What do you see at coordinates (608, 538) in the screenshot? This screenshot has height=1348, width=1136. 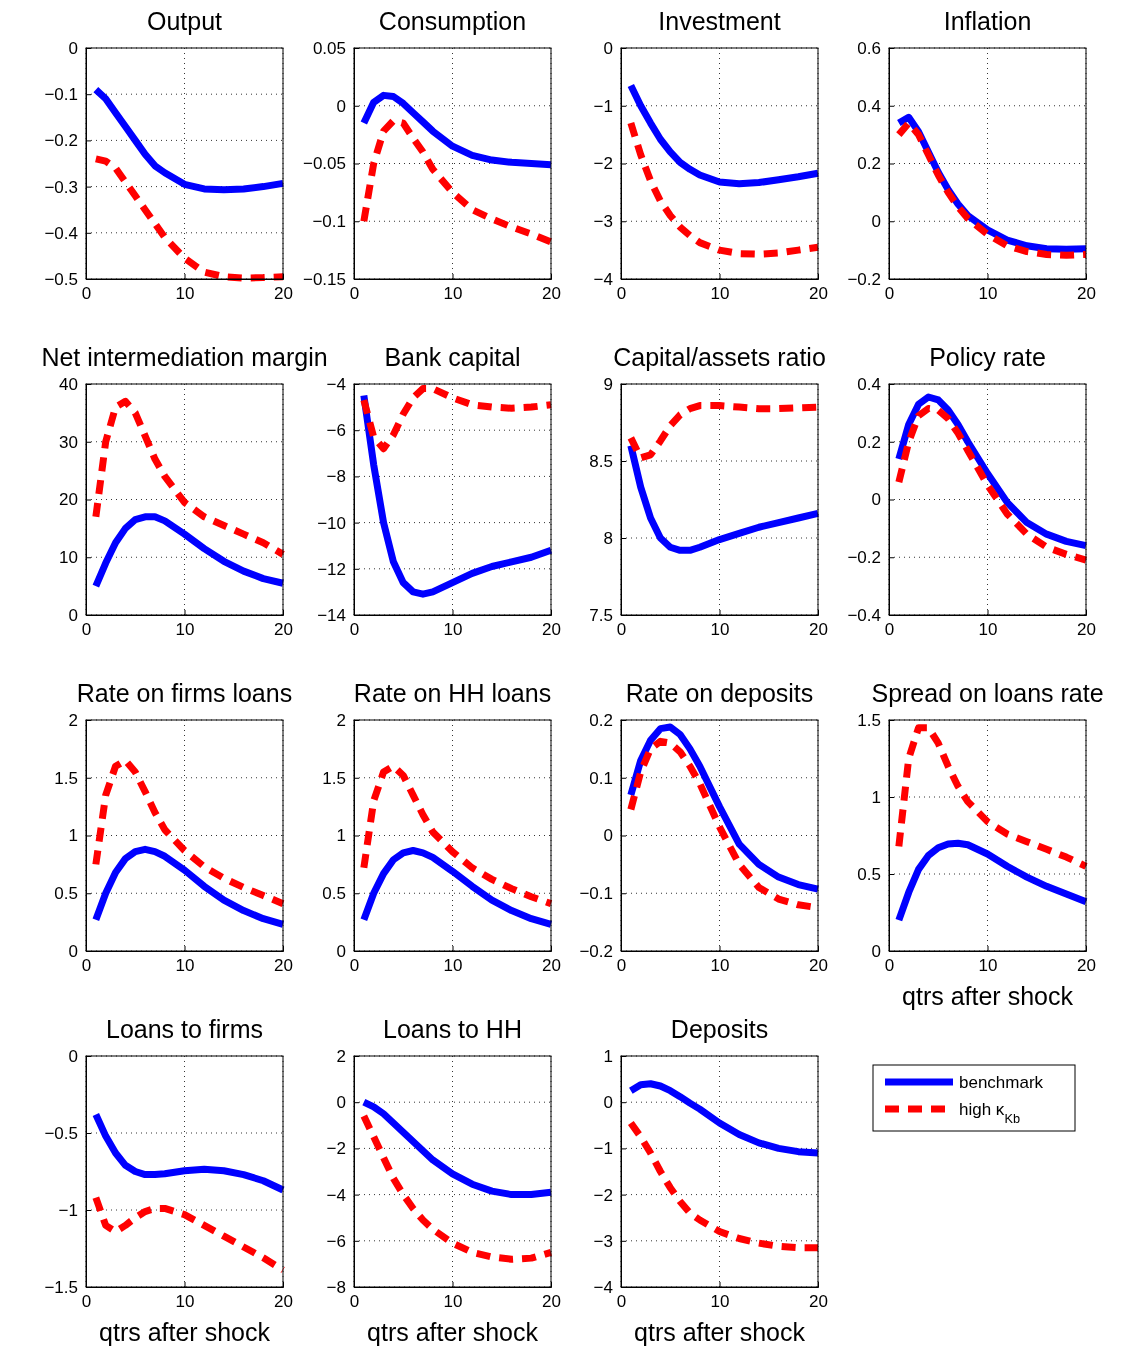 I see `y-tick-label: 8` at bounding box center [608, 538].